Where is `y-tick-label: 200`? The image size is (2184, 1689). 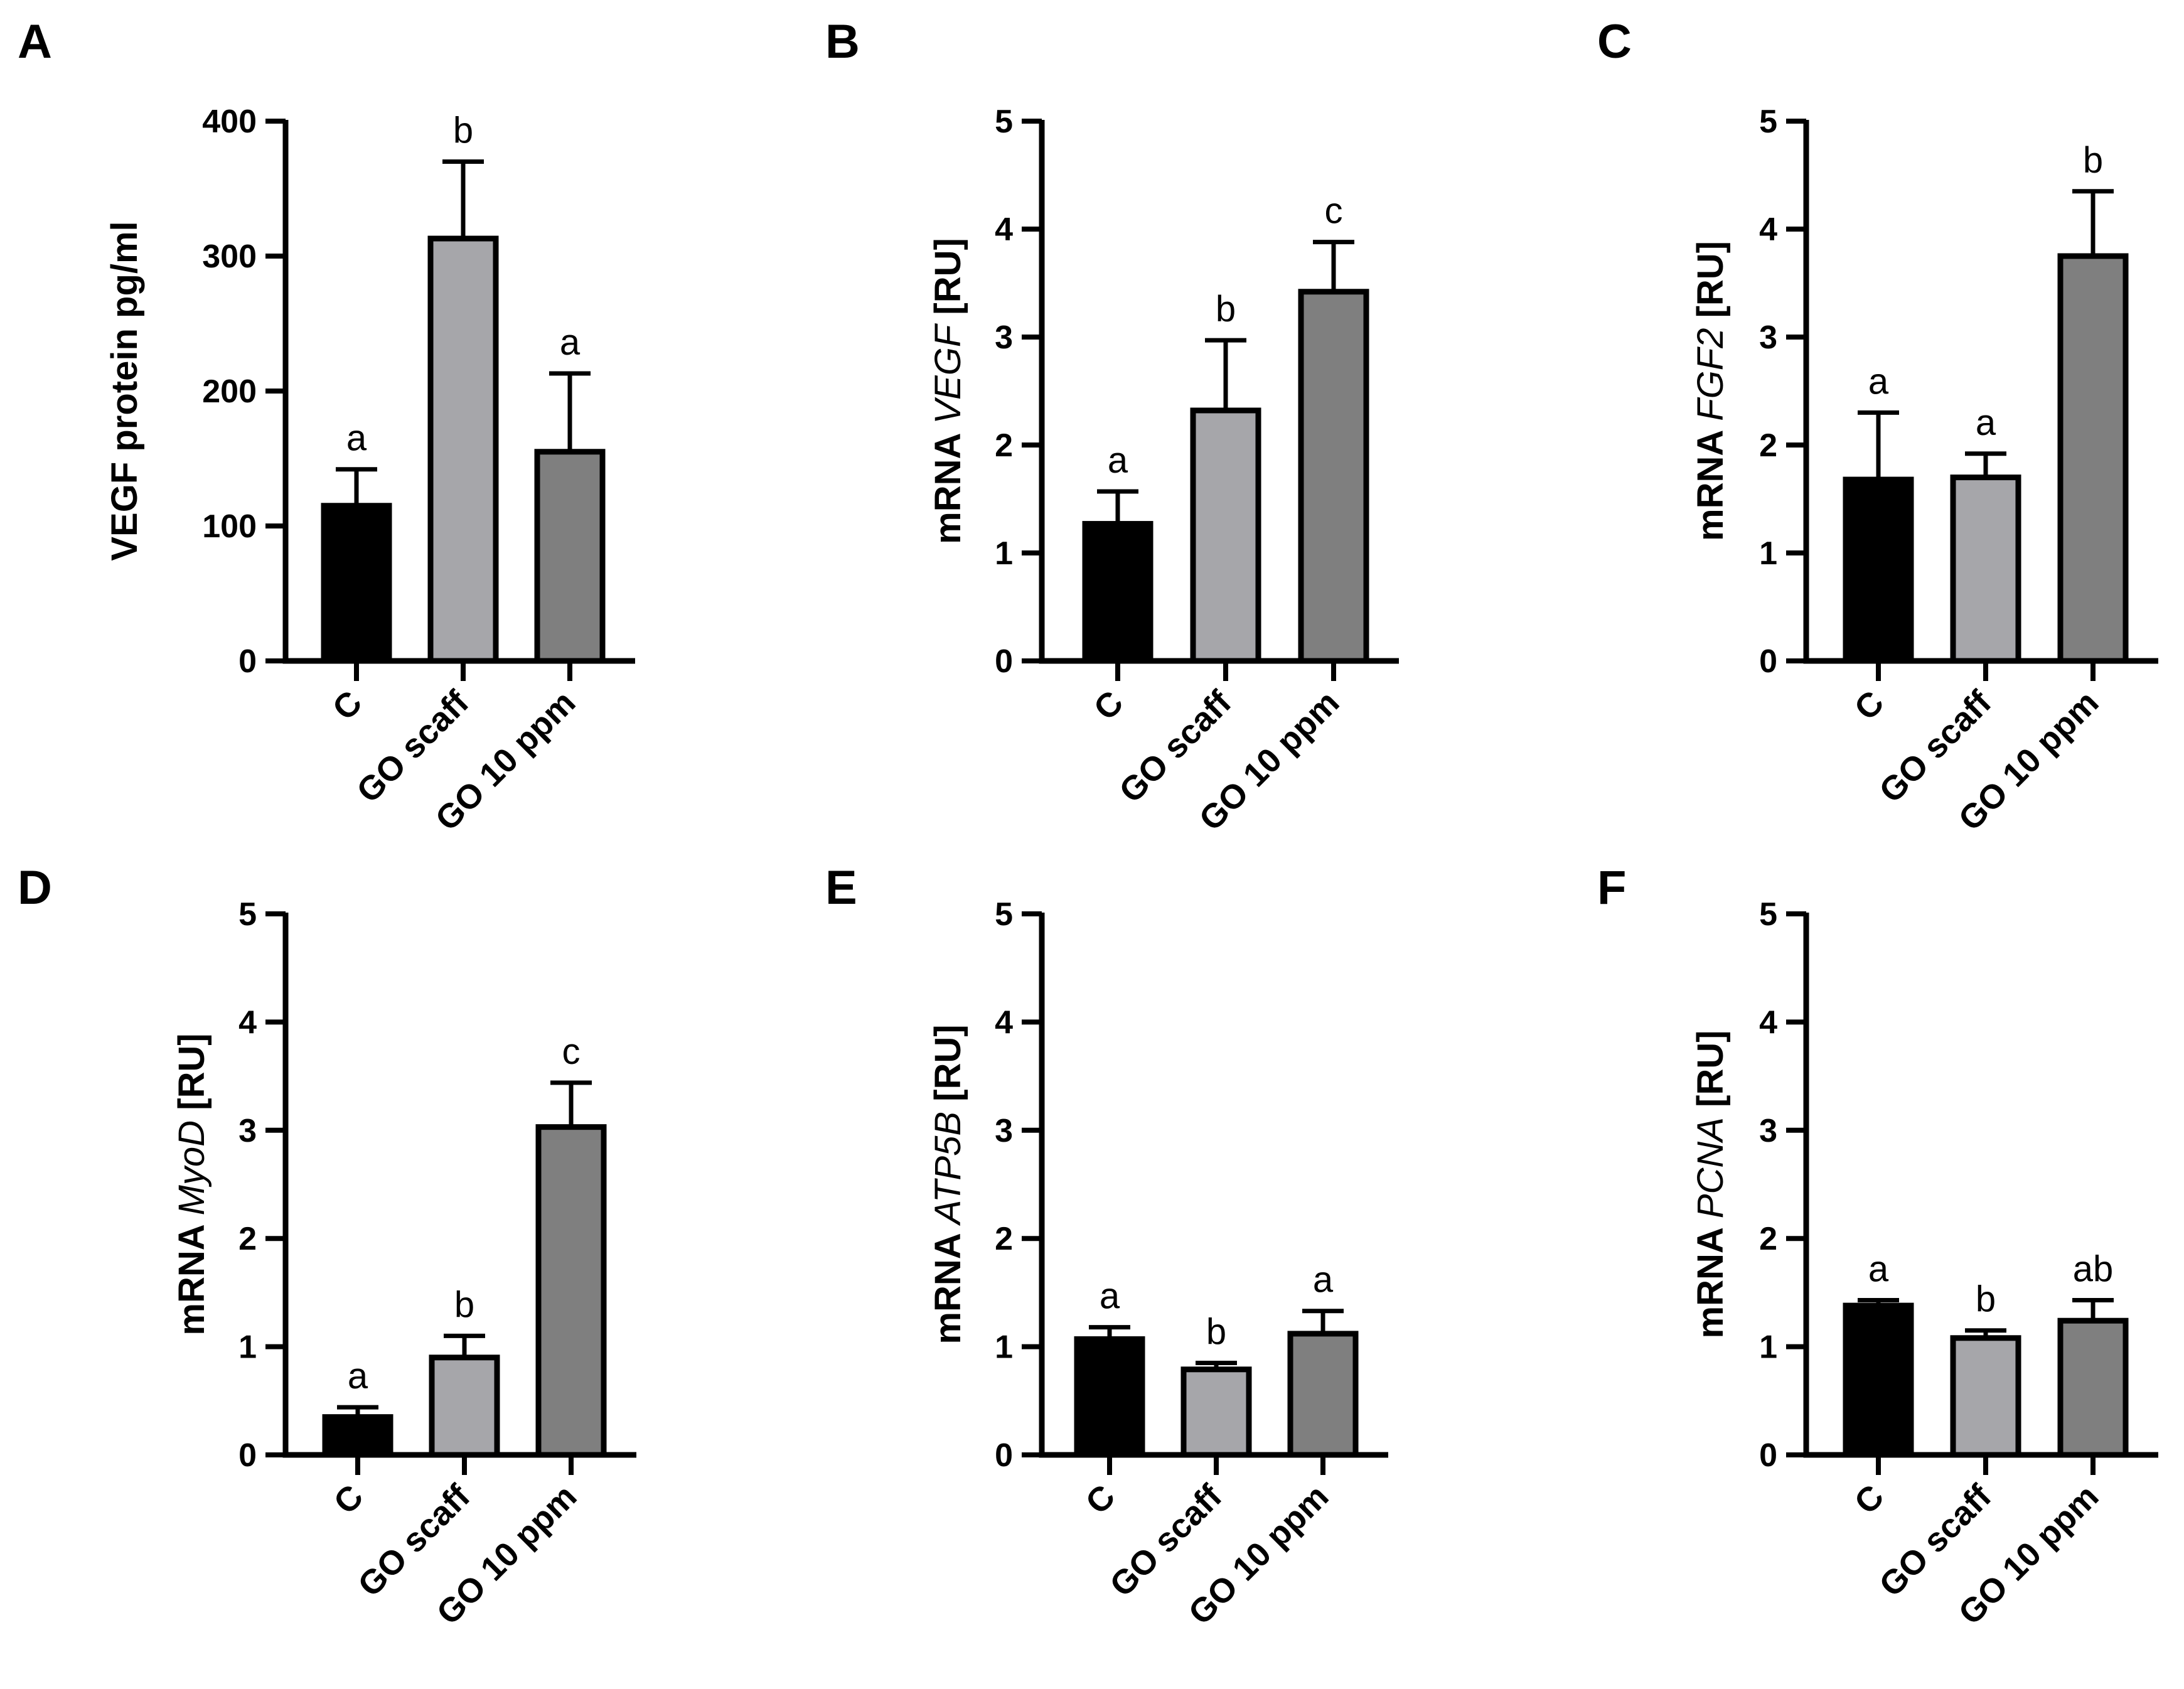 y-tick-label: 200 is located at coordinates (229, 391).